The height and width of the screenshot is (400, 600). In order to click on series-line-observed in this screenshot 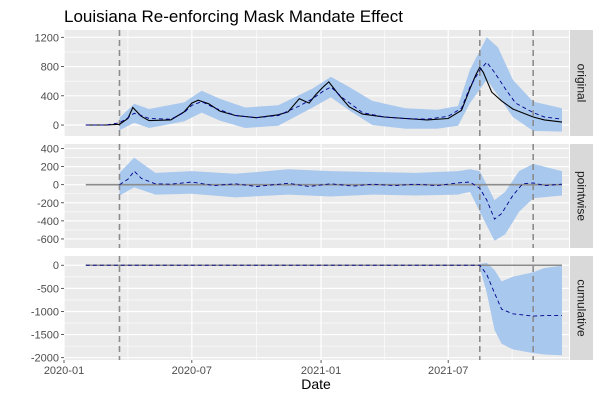, I will do `click(324, 96)`.